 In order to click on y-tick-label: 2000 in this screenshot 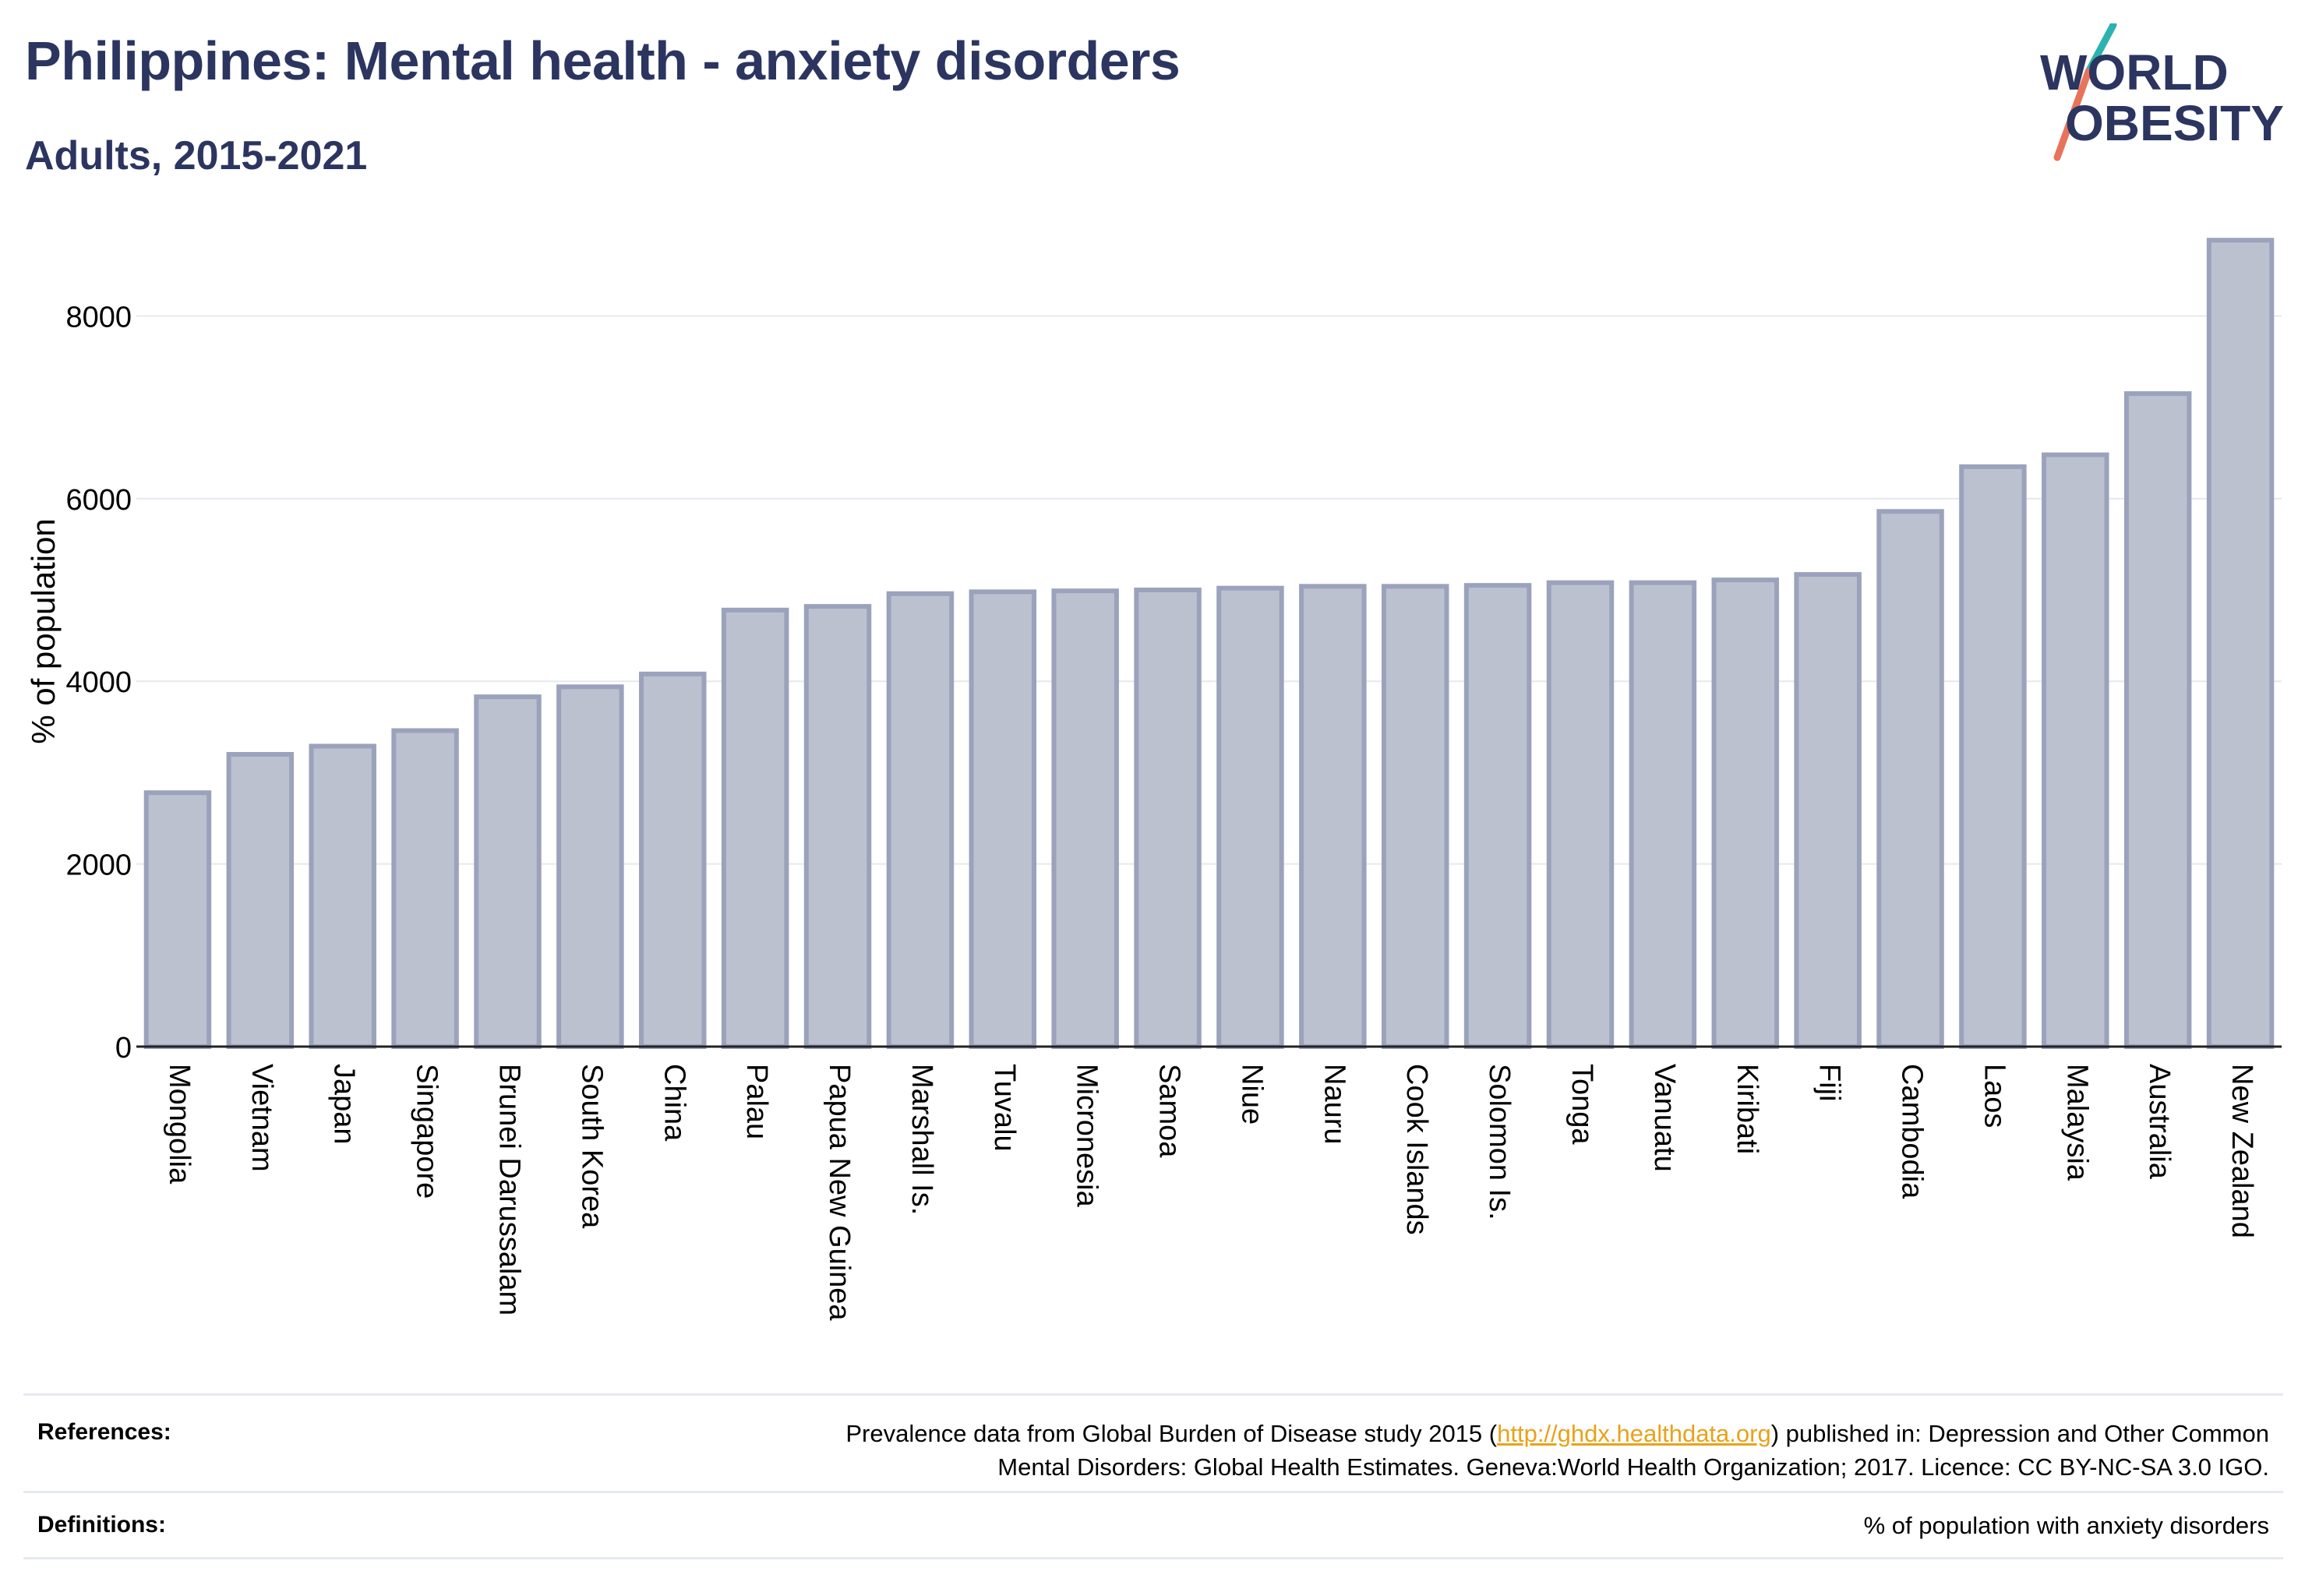, I will do `click(98, 865)`.